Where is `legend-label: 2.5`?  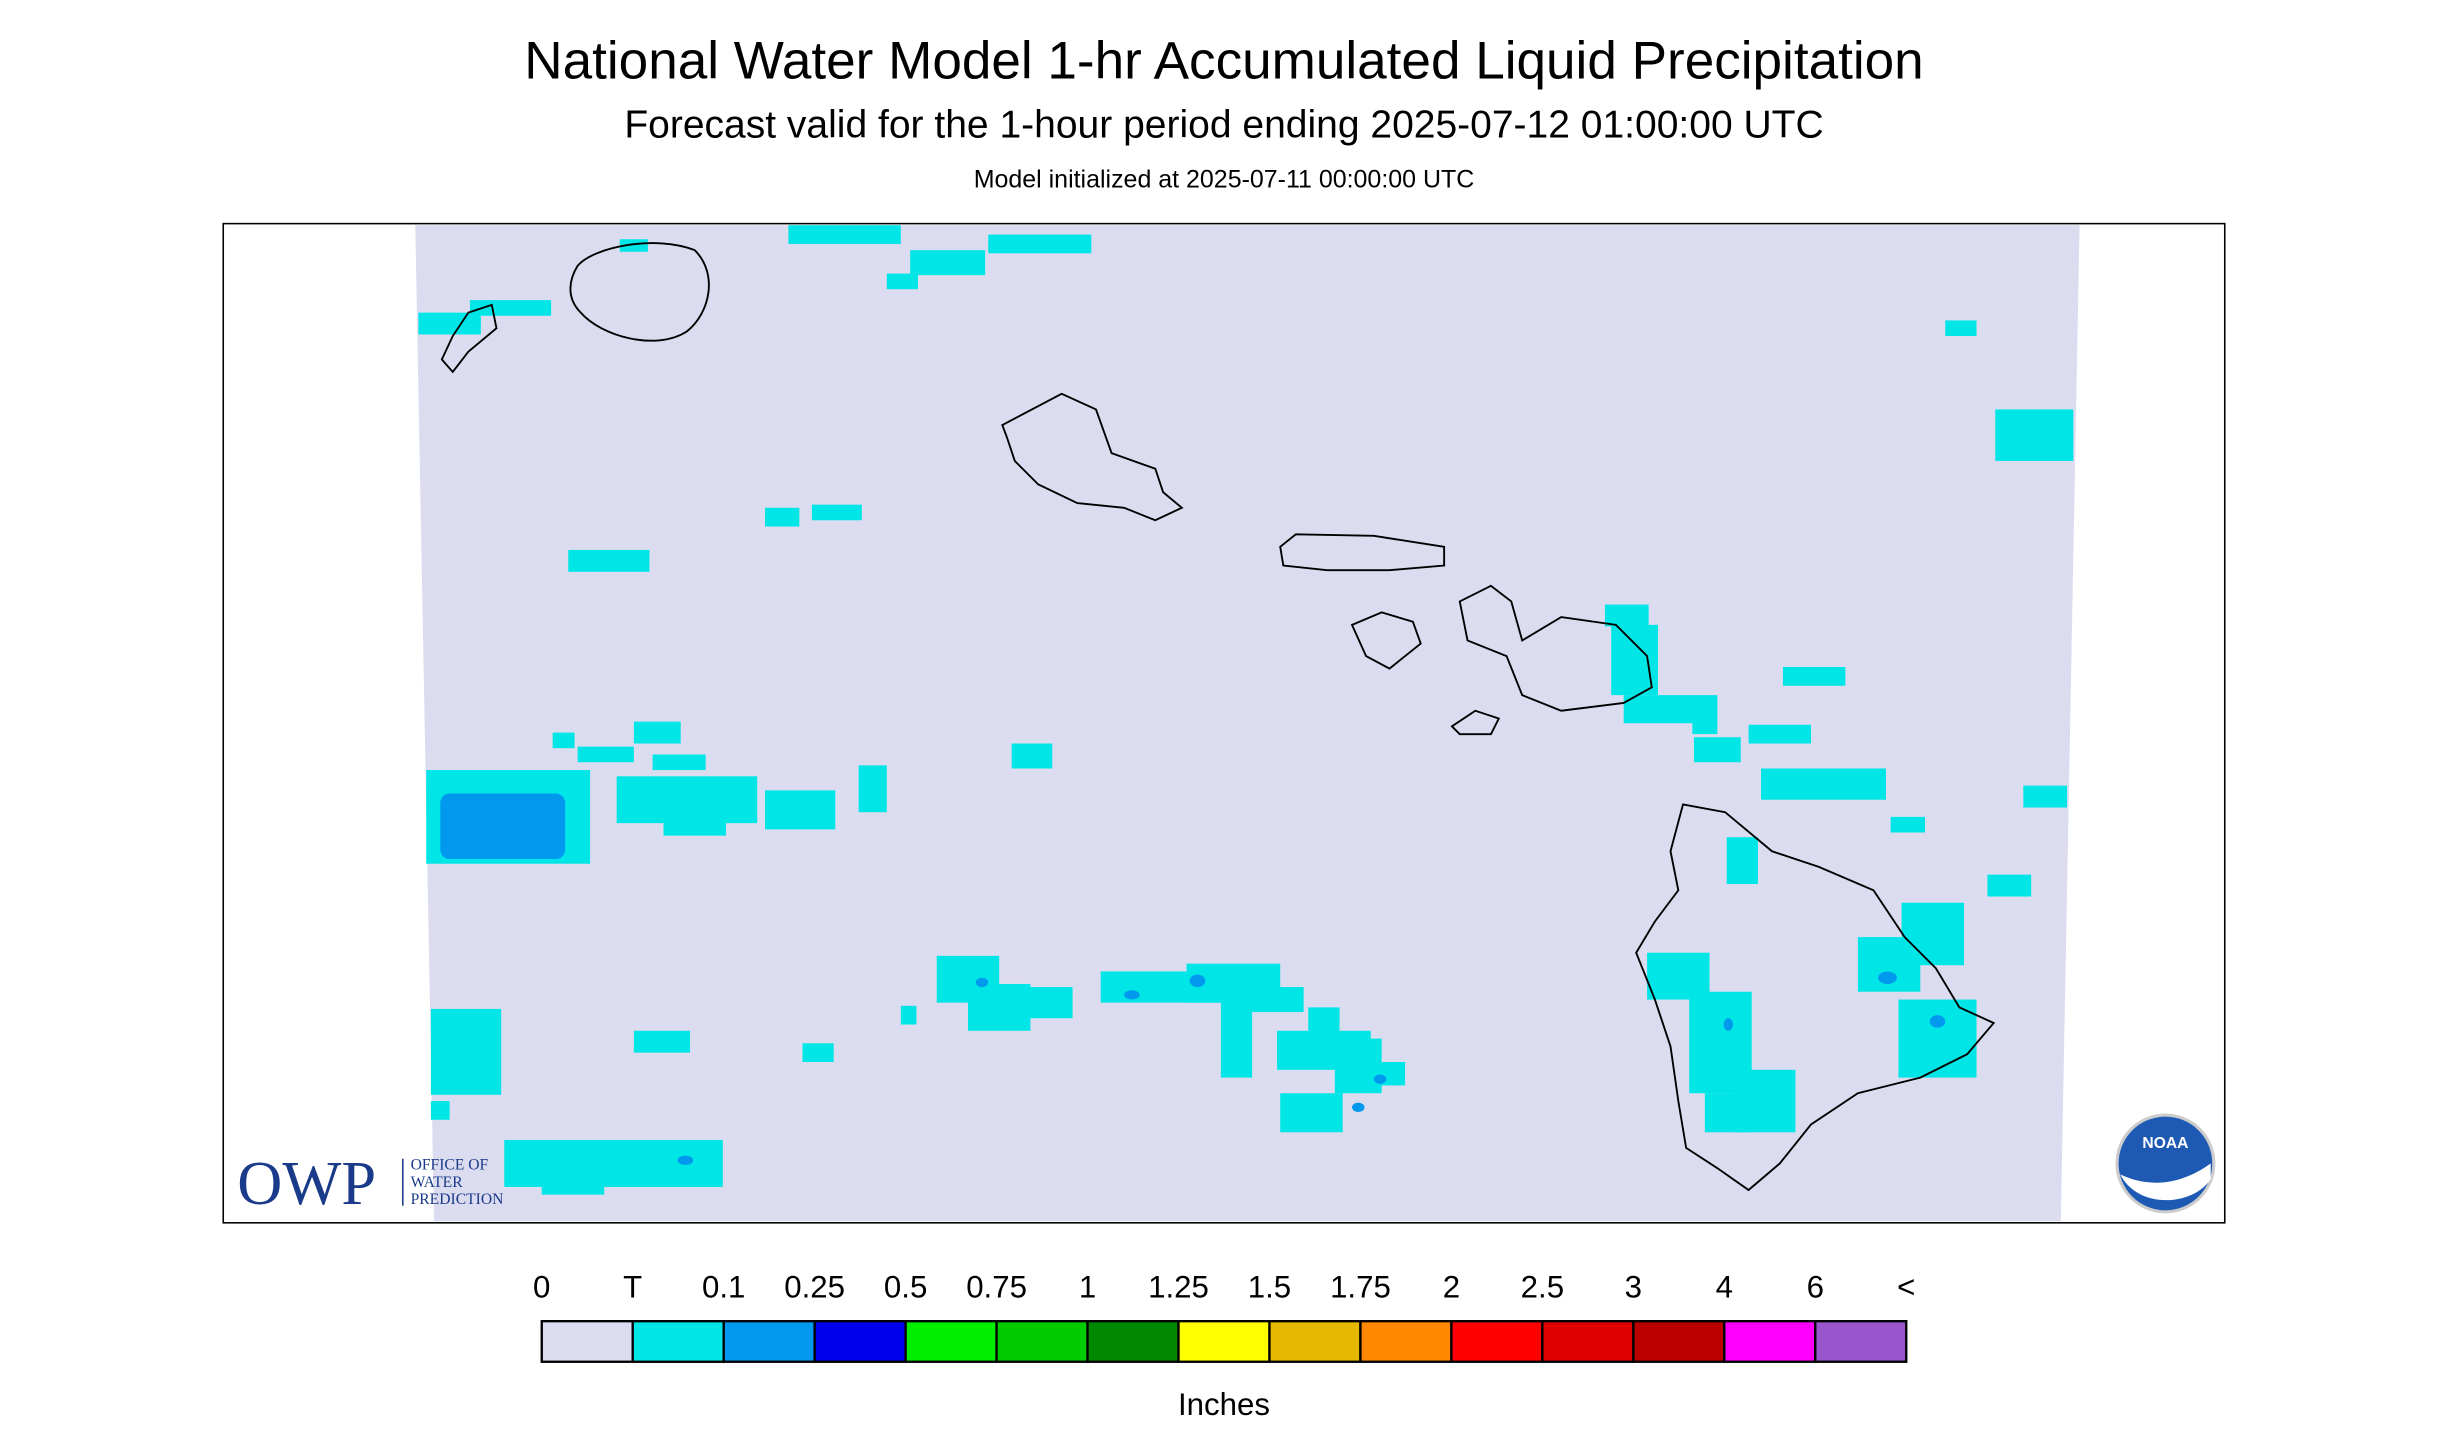
legend-label: 2.5 is located at coordinates (1542, 1287).